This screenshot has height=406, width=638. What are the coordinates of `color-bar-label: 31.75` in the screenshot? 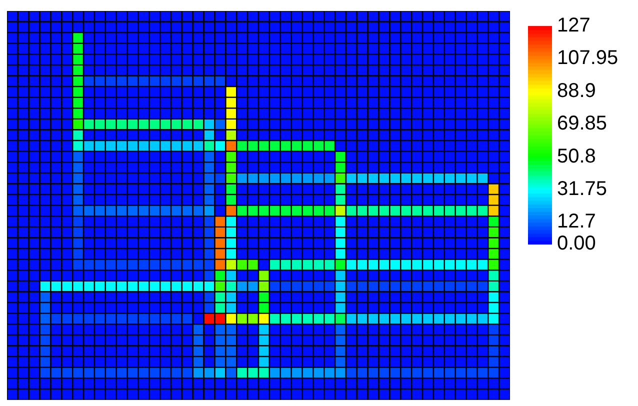 It's located at (582, 189).